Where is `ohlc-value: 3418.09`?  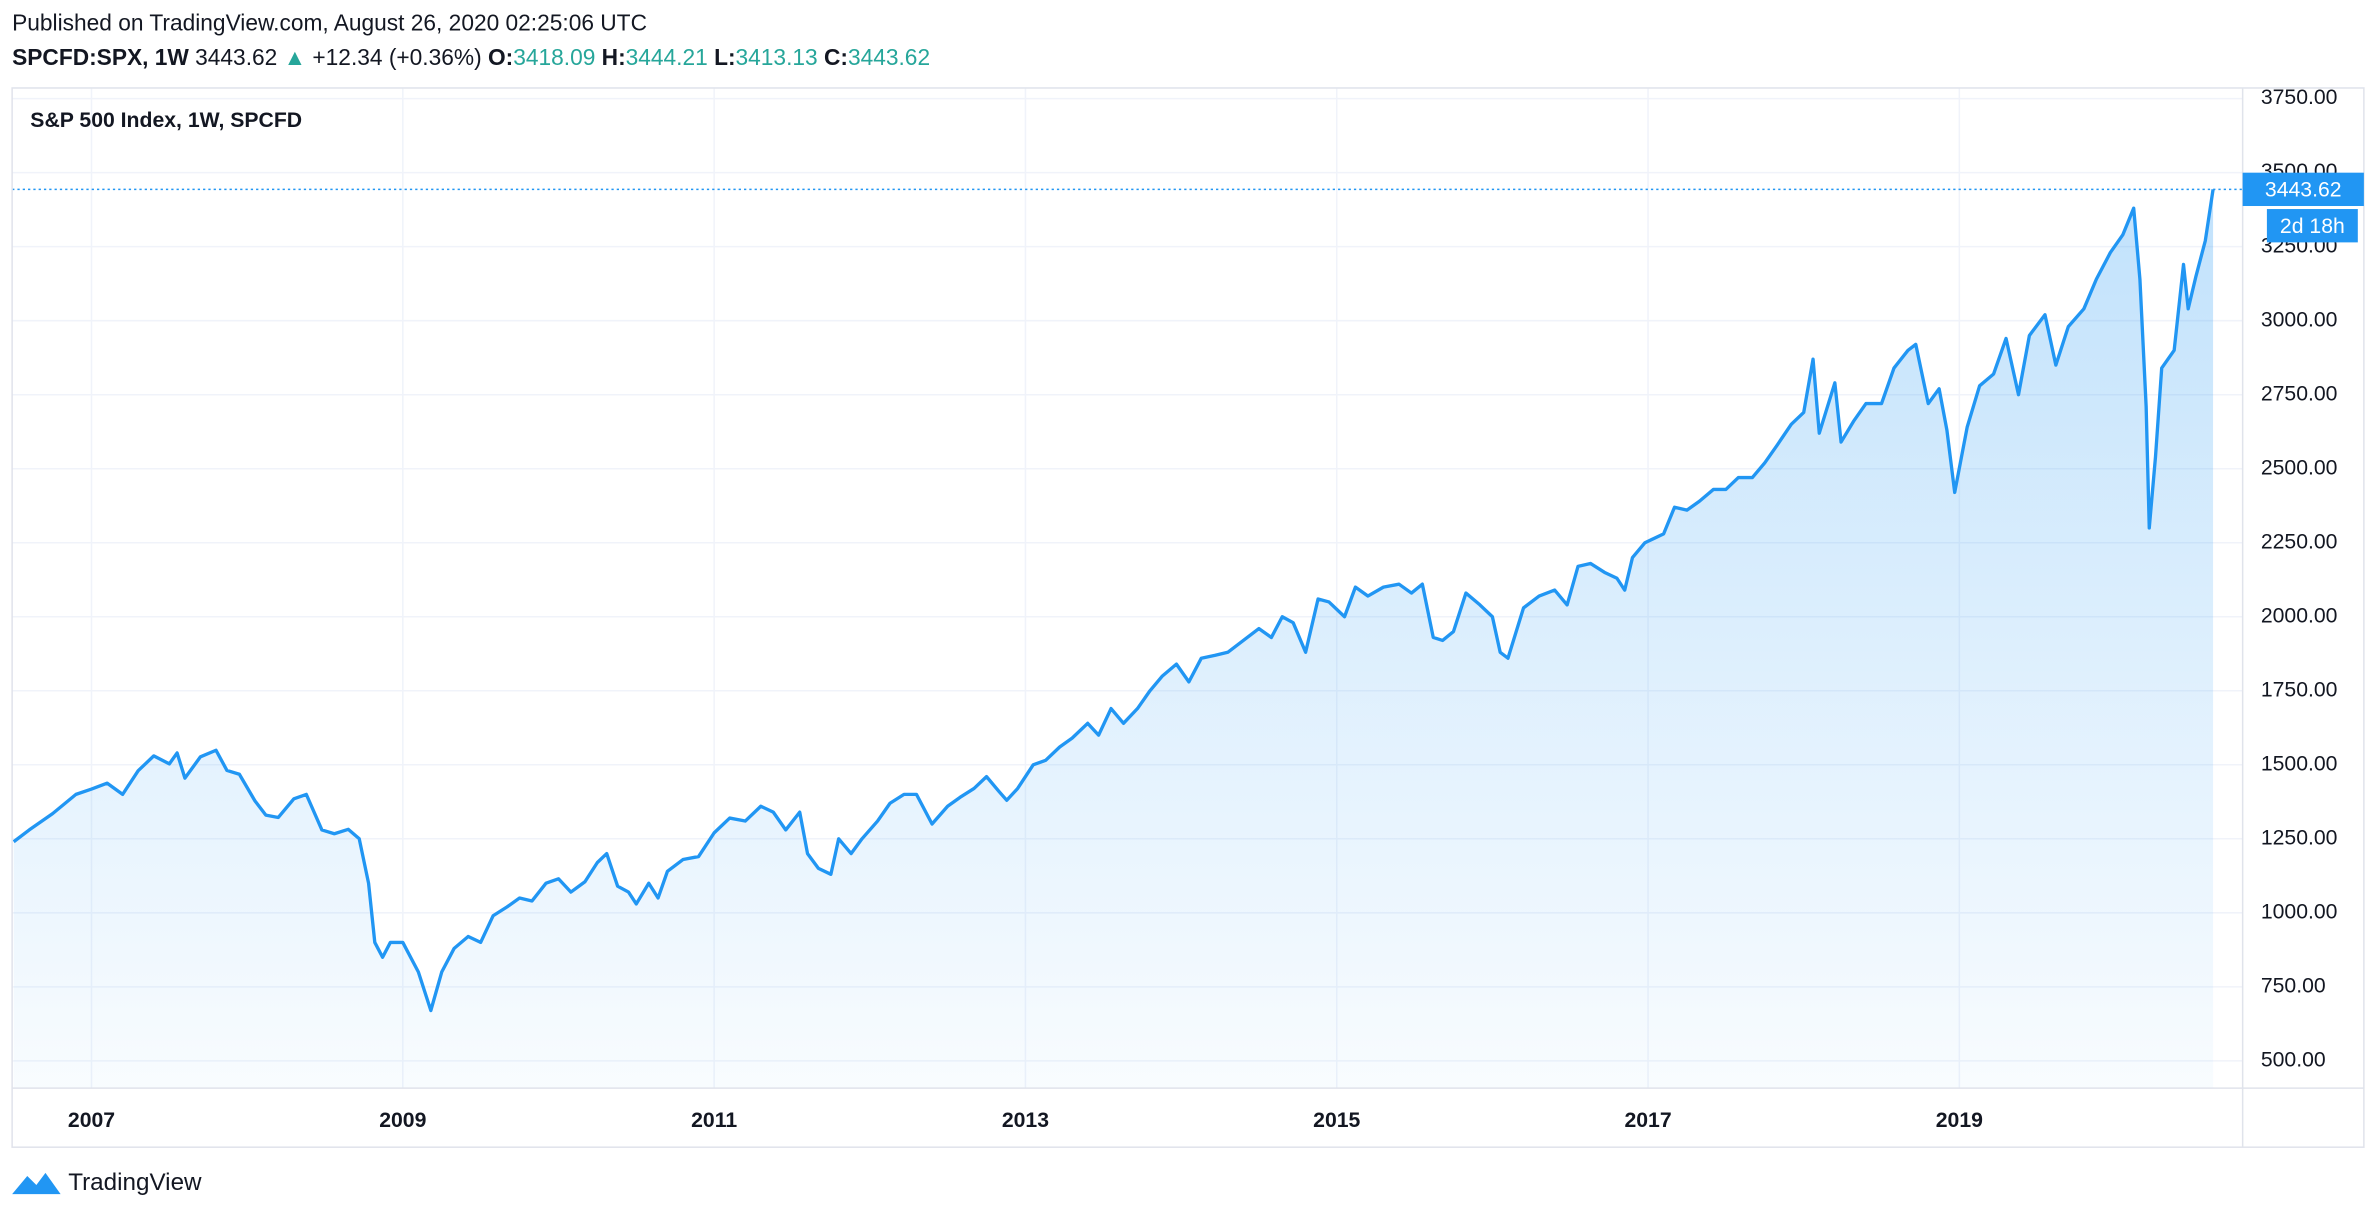 ohlc-value: 3418.09 is located at coordinates (554, 57).